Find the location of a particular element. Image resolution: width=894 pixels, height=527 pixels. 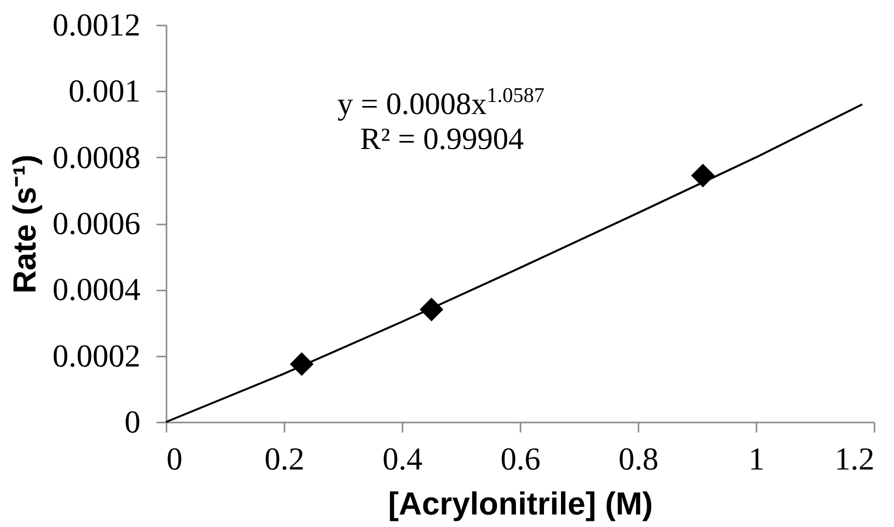

y-tick-label: 0 is located at coordinates (132, 422).